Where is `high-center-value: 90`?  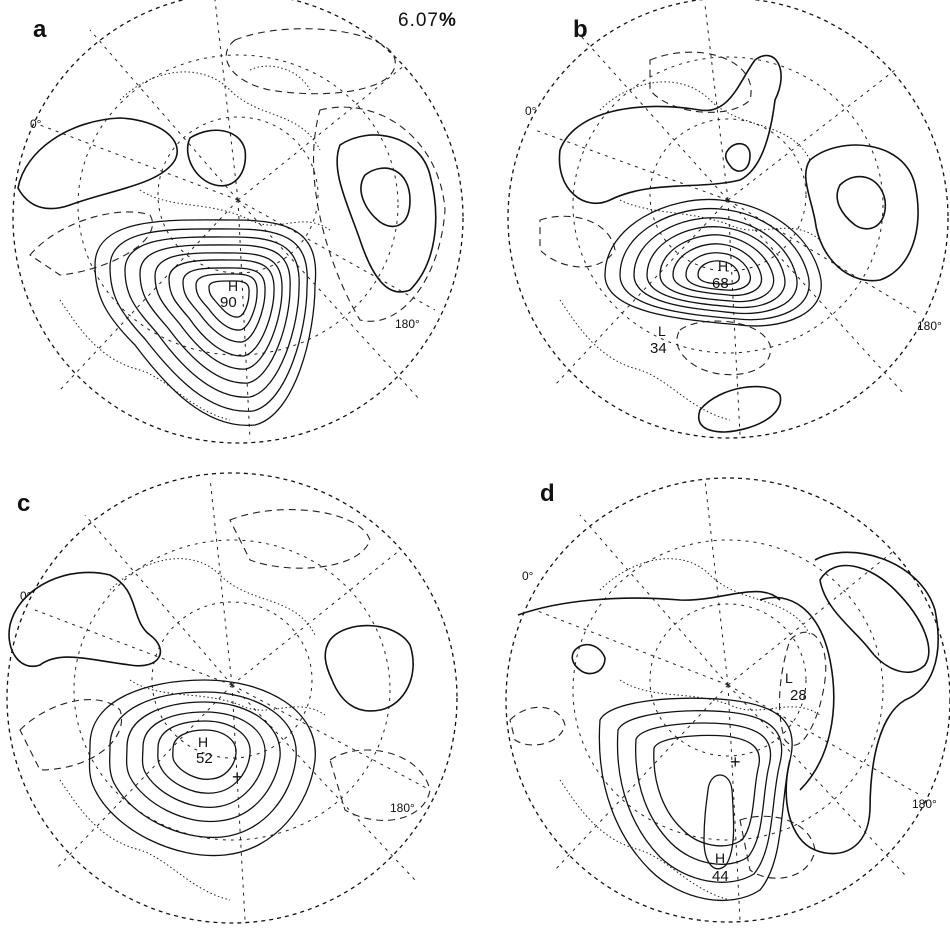
high-center-value: 90 is located at coordinates (228, 302).